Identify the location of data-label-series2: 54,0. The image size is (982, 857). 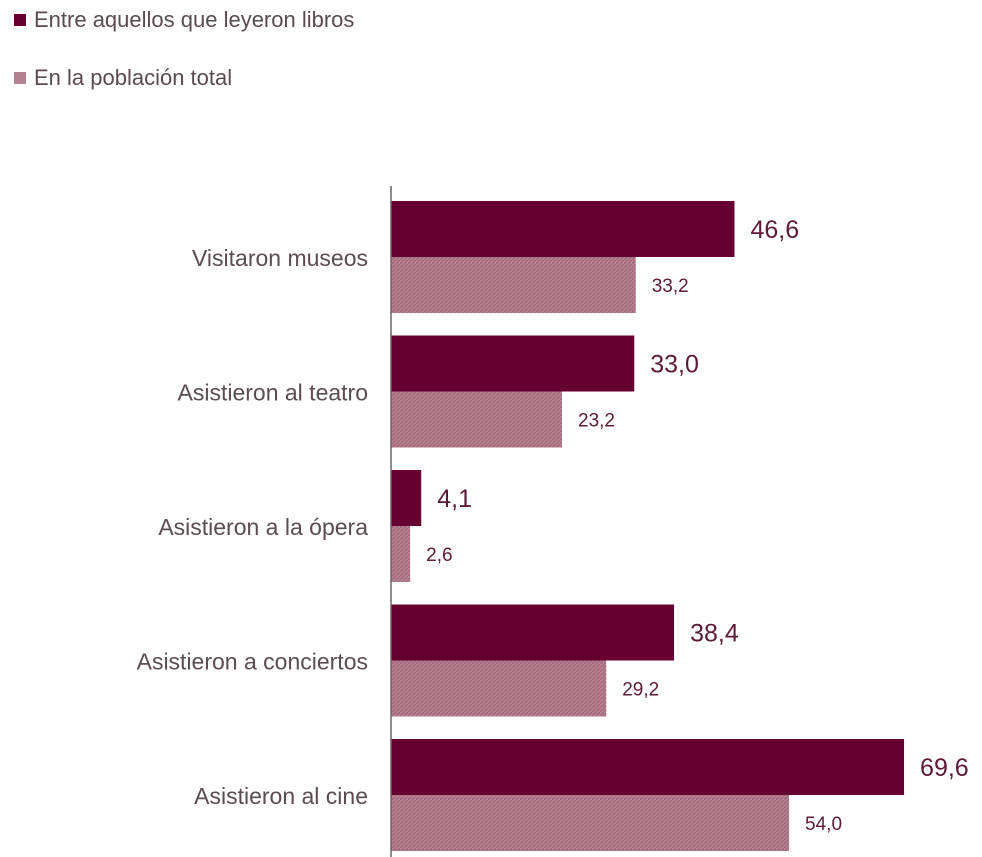
(823, 824).